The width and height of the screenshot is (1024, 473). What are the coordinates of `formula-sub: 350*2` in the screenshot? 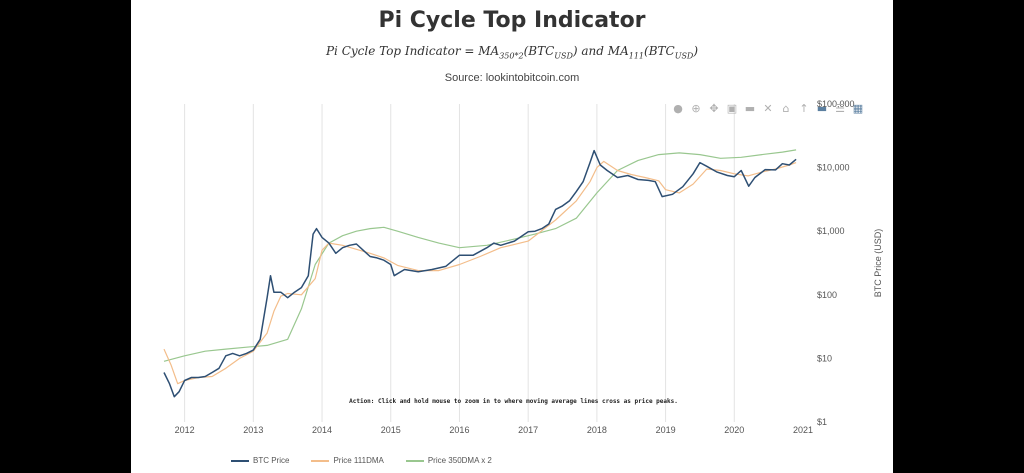 It's located at (511, 56).